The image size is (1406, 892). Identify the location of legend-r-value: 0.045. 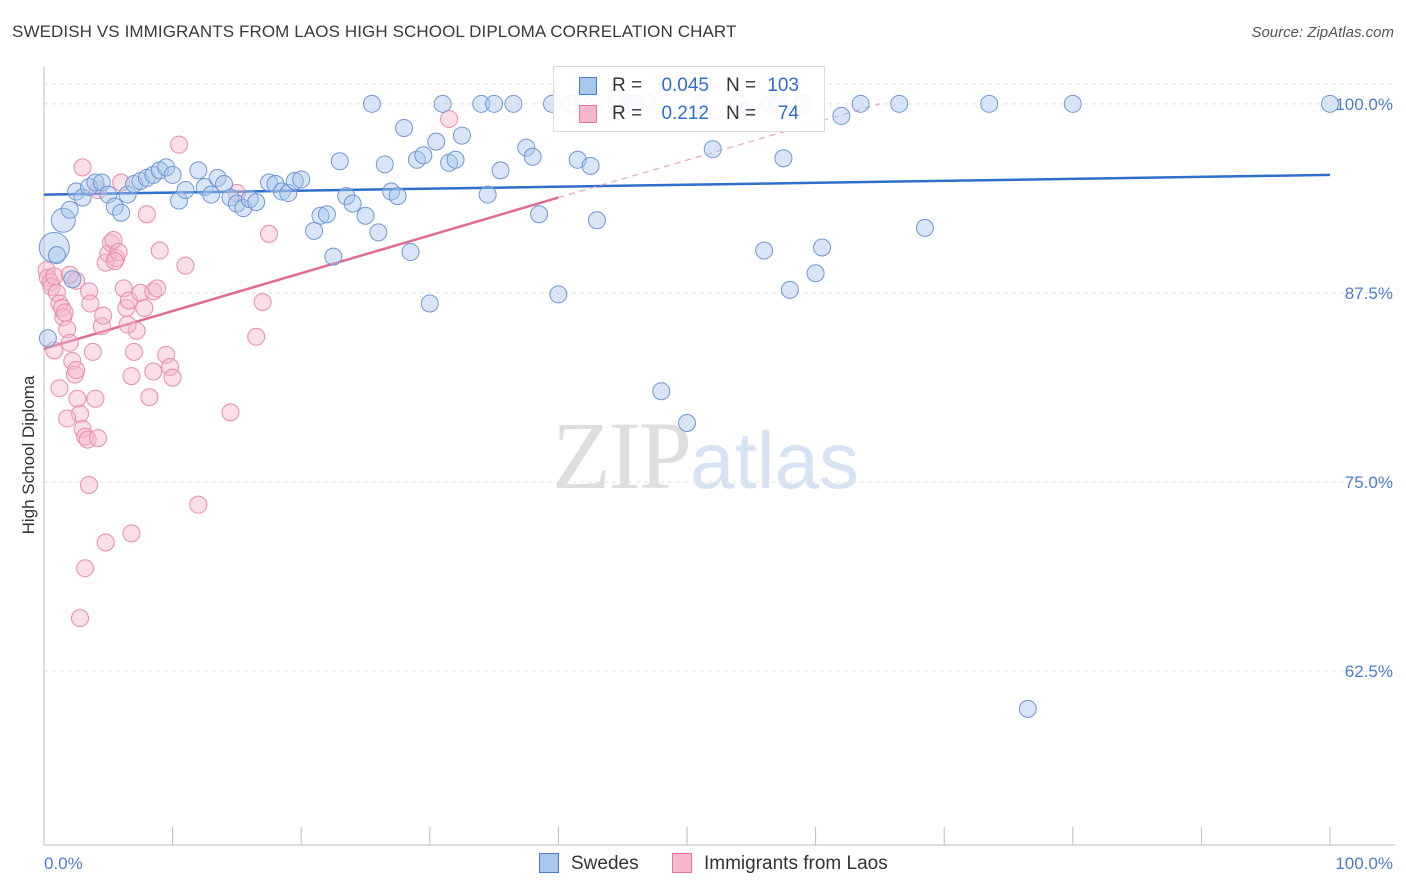
(685, 85).